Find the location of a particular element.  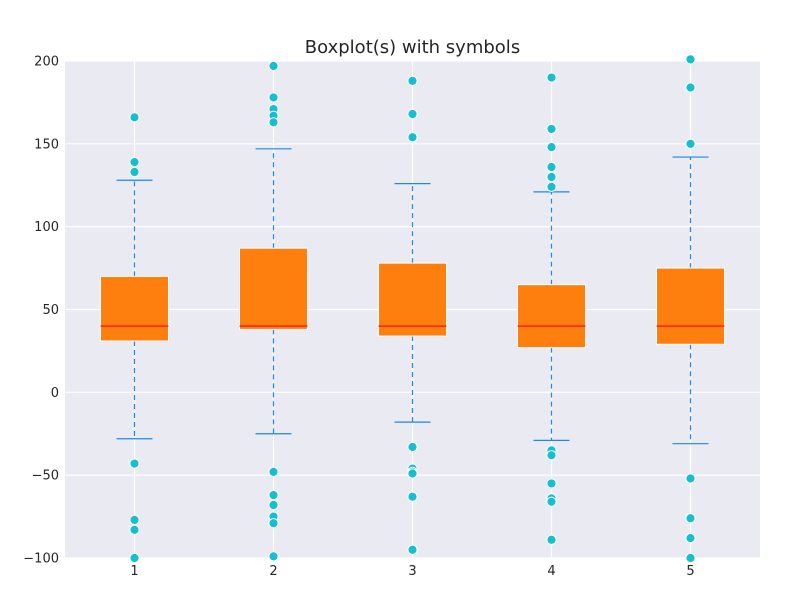

x-tick-label: 5 is located at coordinates (690, 571).